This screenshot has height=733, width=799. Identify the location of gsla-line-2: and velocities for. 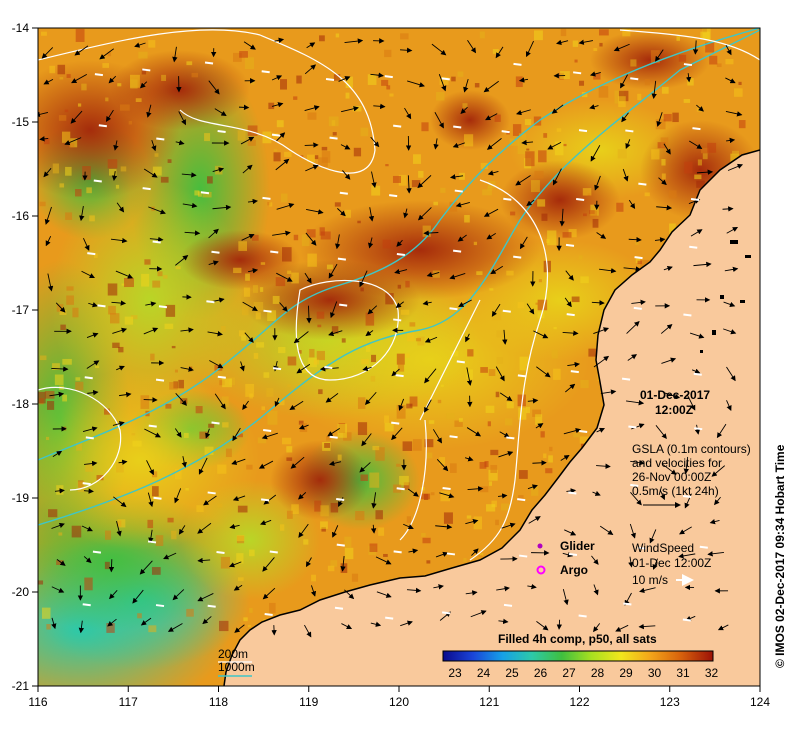
(677, 463).